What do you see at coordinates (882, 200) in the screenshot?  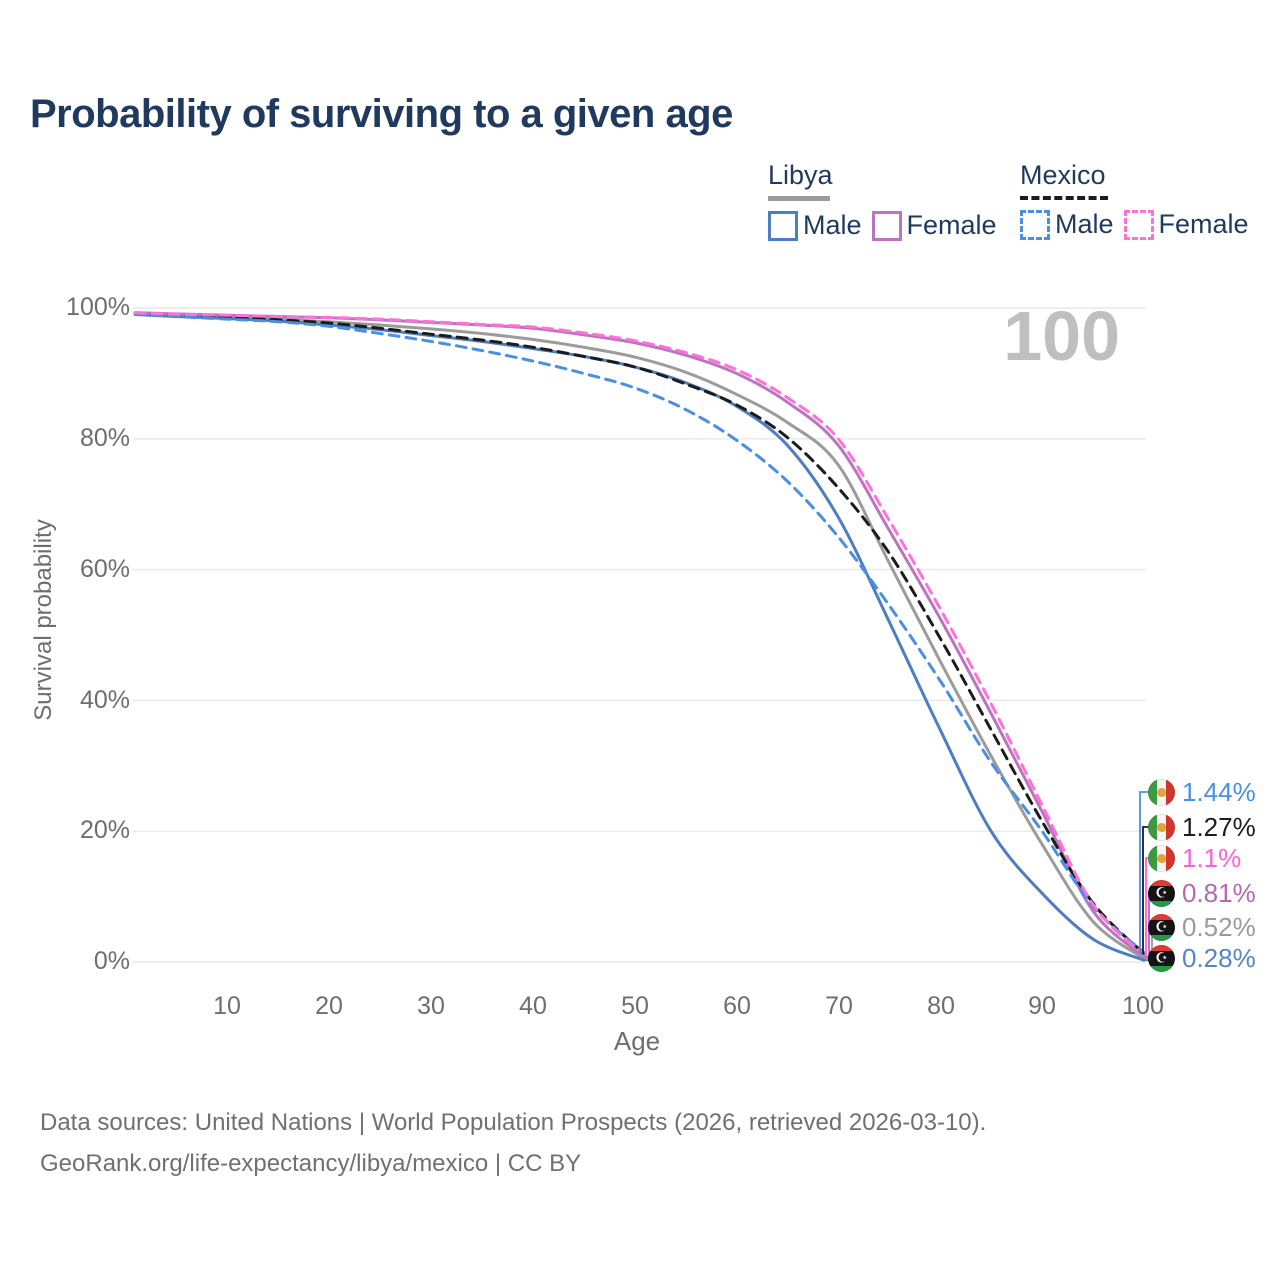 I see `legend-group-libya: Libya Male Female` at bounding box center [882, 200].